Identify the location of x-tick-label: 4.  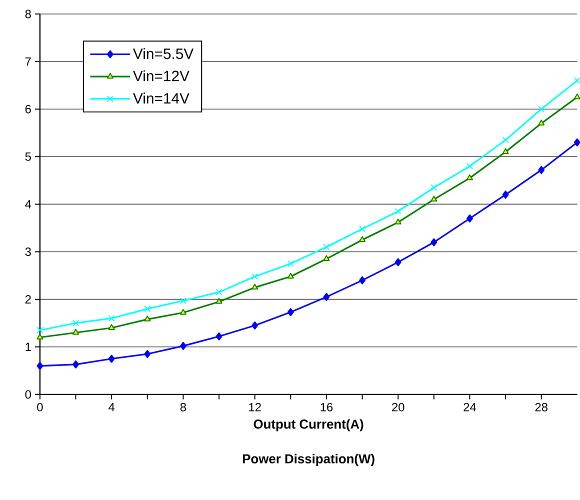
(111, 407).